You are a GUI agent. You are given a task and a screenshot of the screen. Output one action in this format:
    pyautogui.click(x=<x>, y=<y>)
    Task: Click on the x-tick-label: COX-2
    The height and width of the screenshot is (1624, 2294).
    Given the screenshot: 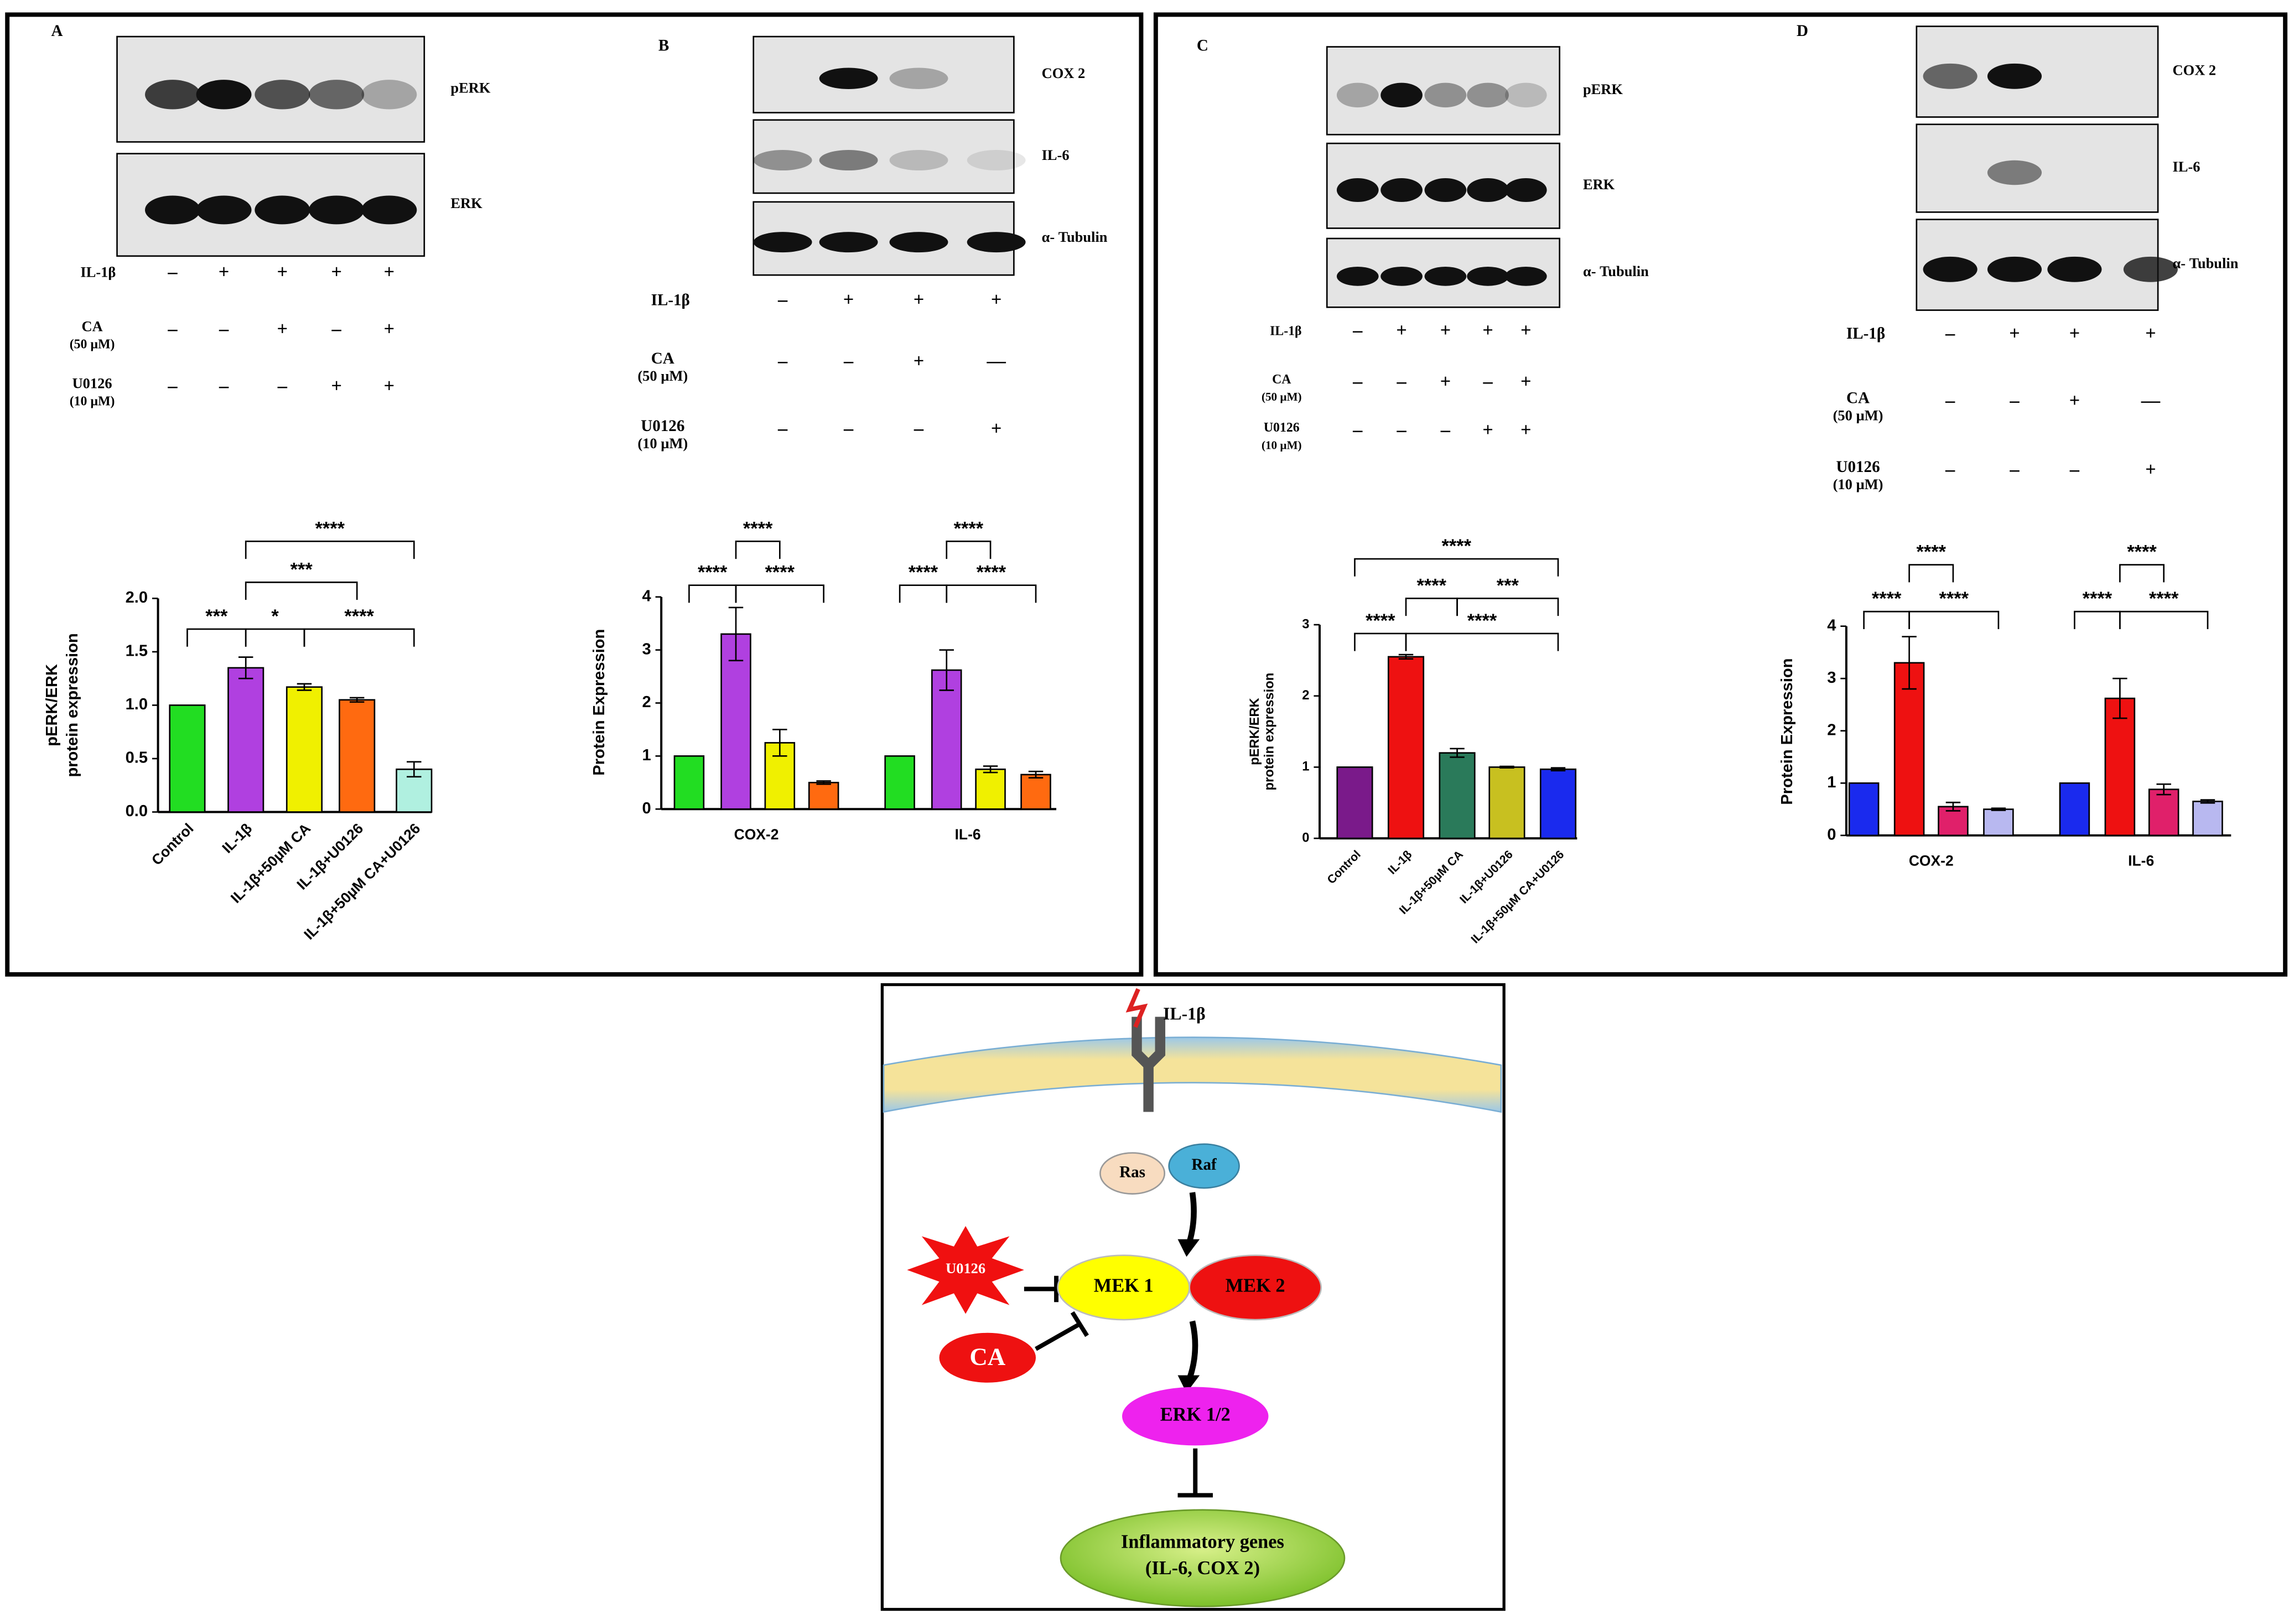 What is the action you would take?
    pyautogui.click(x=1931, y=861)
    